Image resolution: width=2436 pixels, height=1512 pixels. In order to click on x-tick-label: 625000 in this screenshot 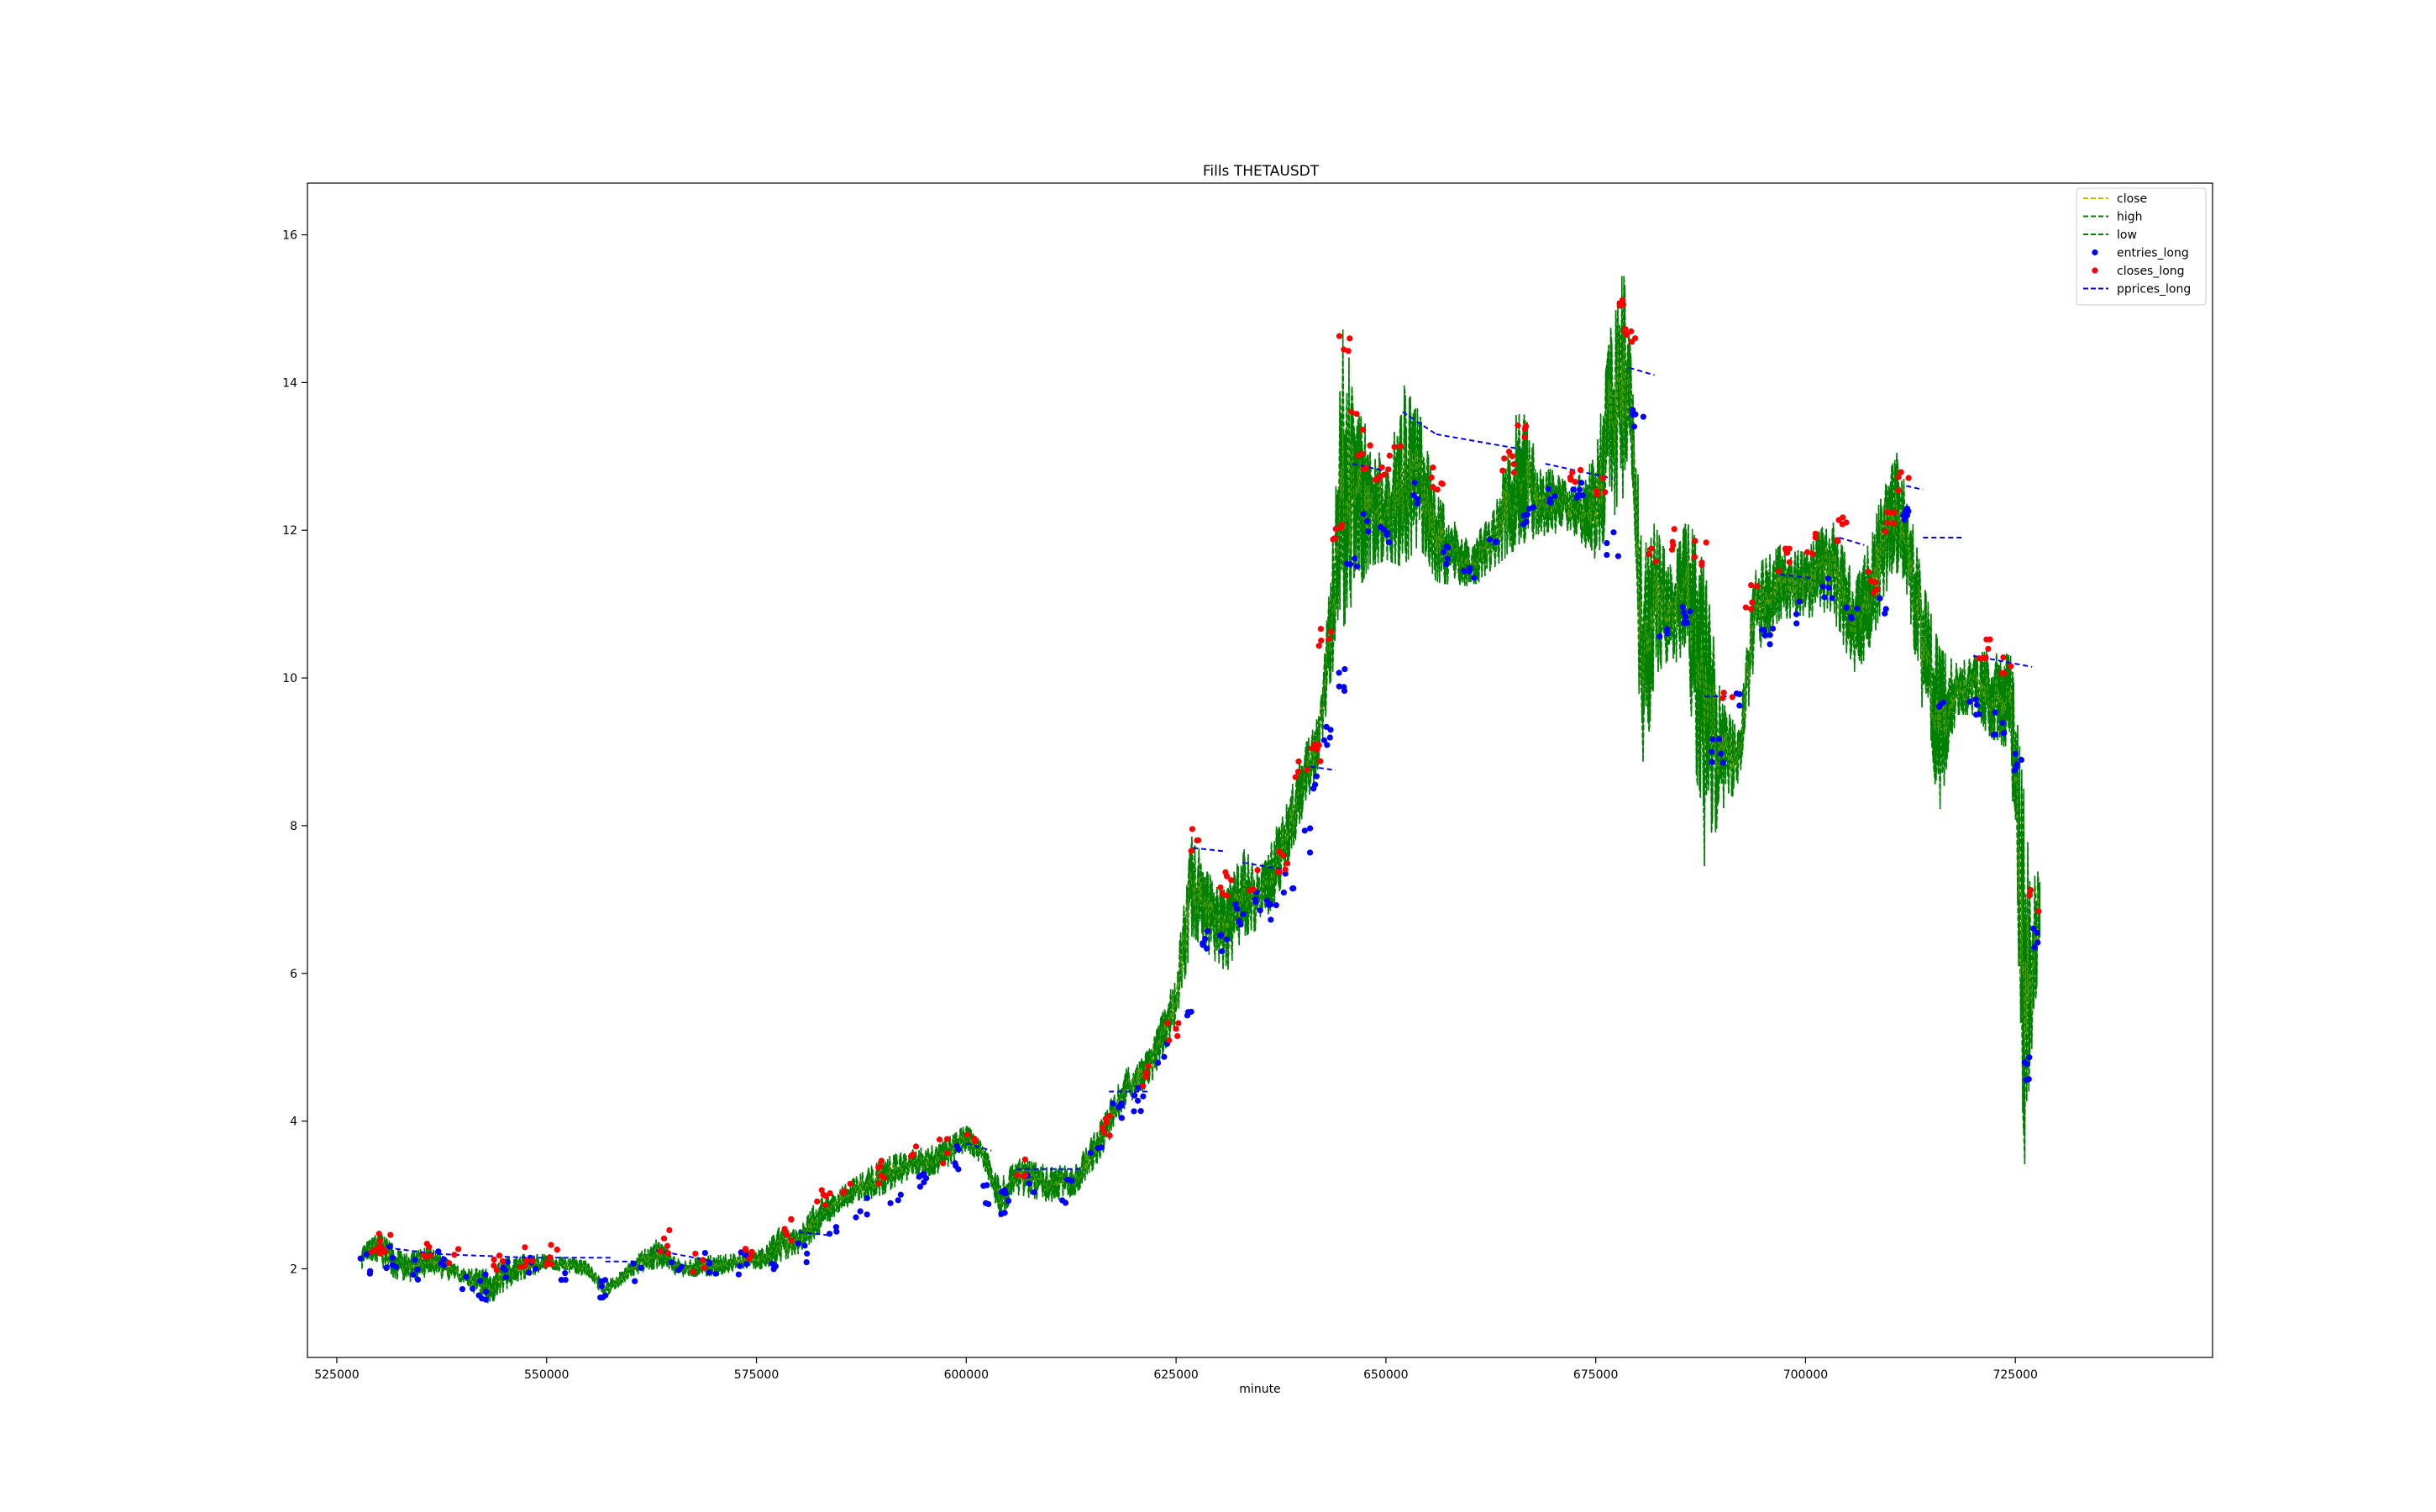, I will do `click(1175, 1375)`.